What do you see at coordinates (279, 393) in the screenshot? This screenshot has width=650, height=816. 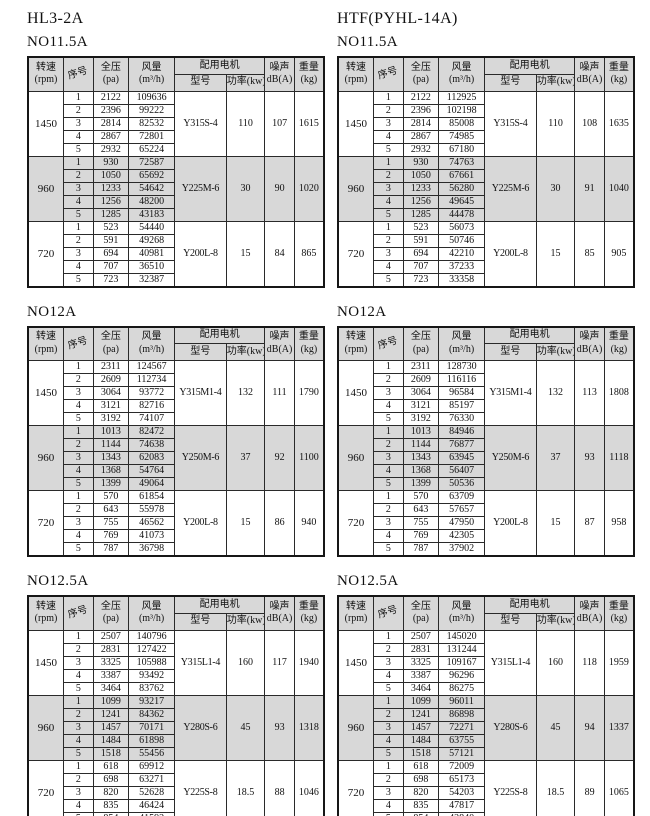 I see `noise-cell: 111` at bounding box center [279, 393].